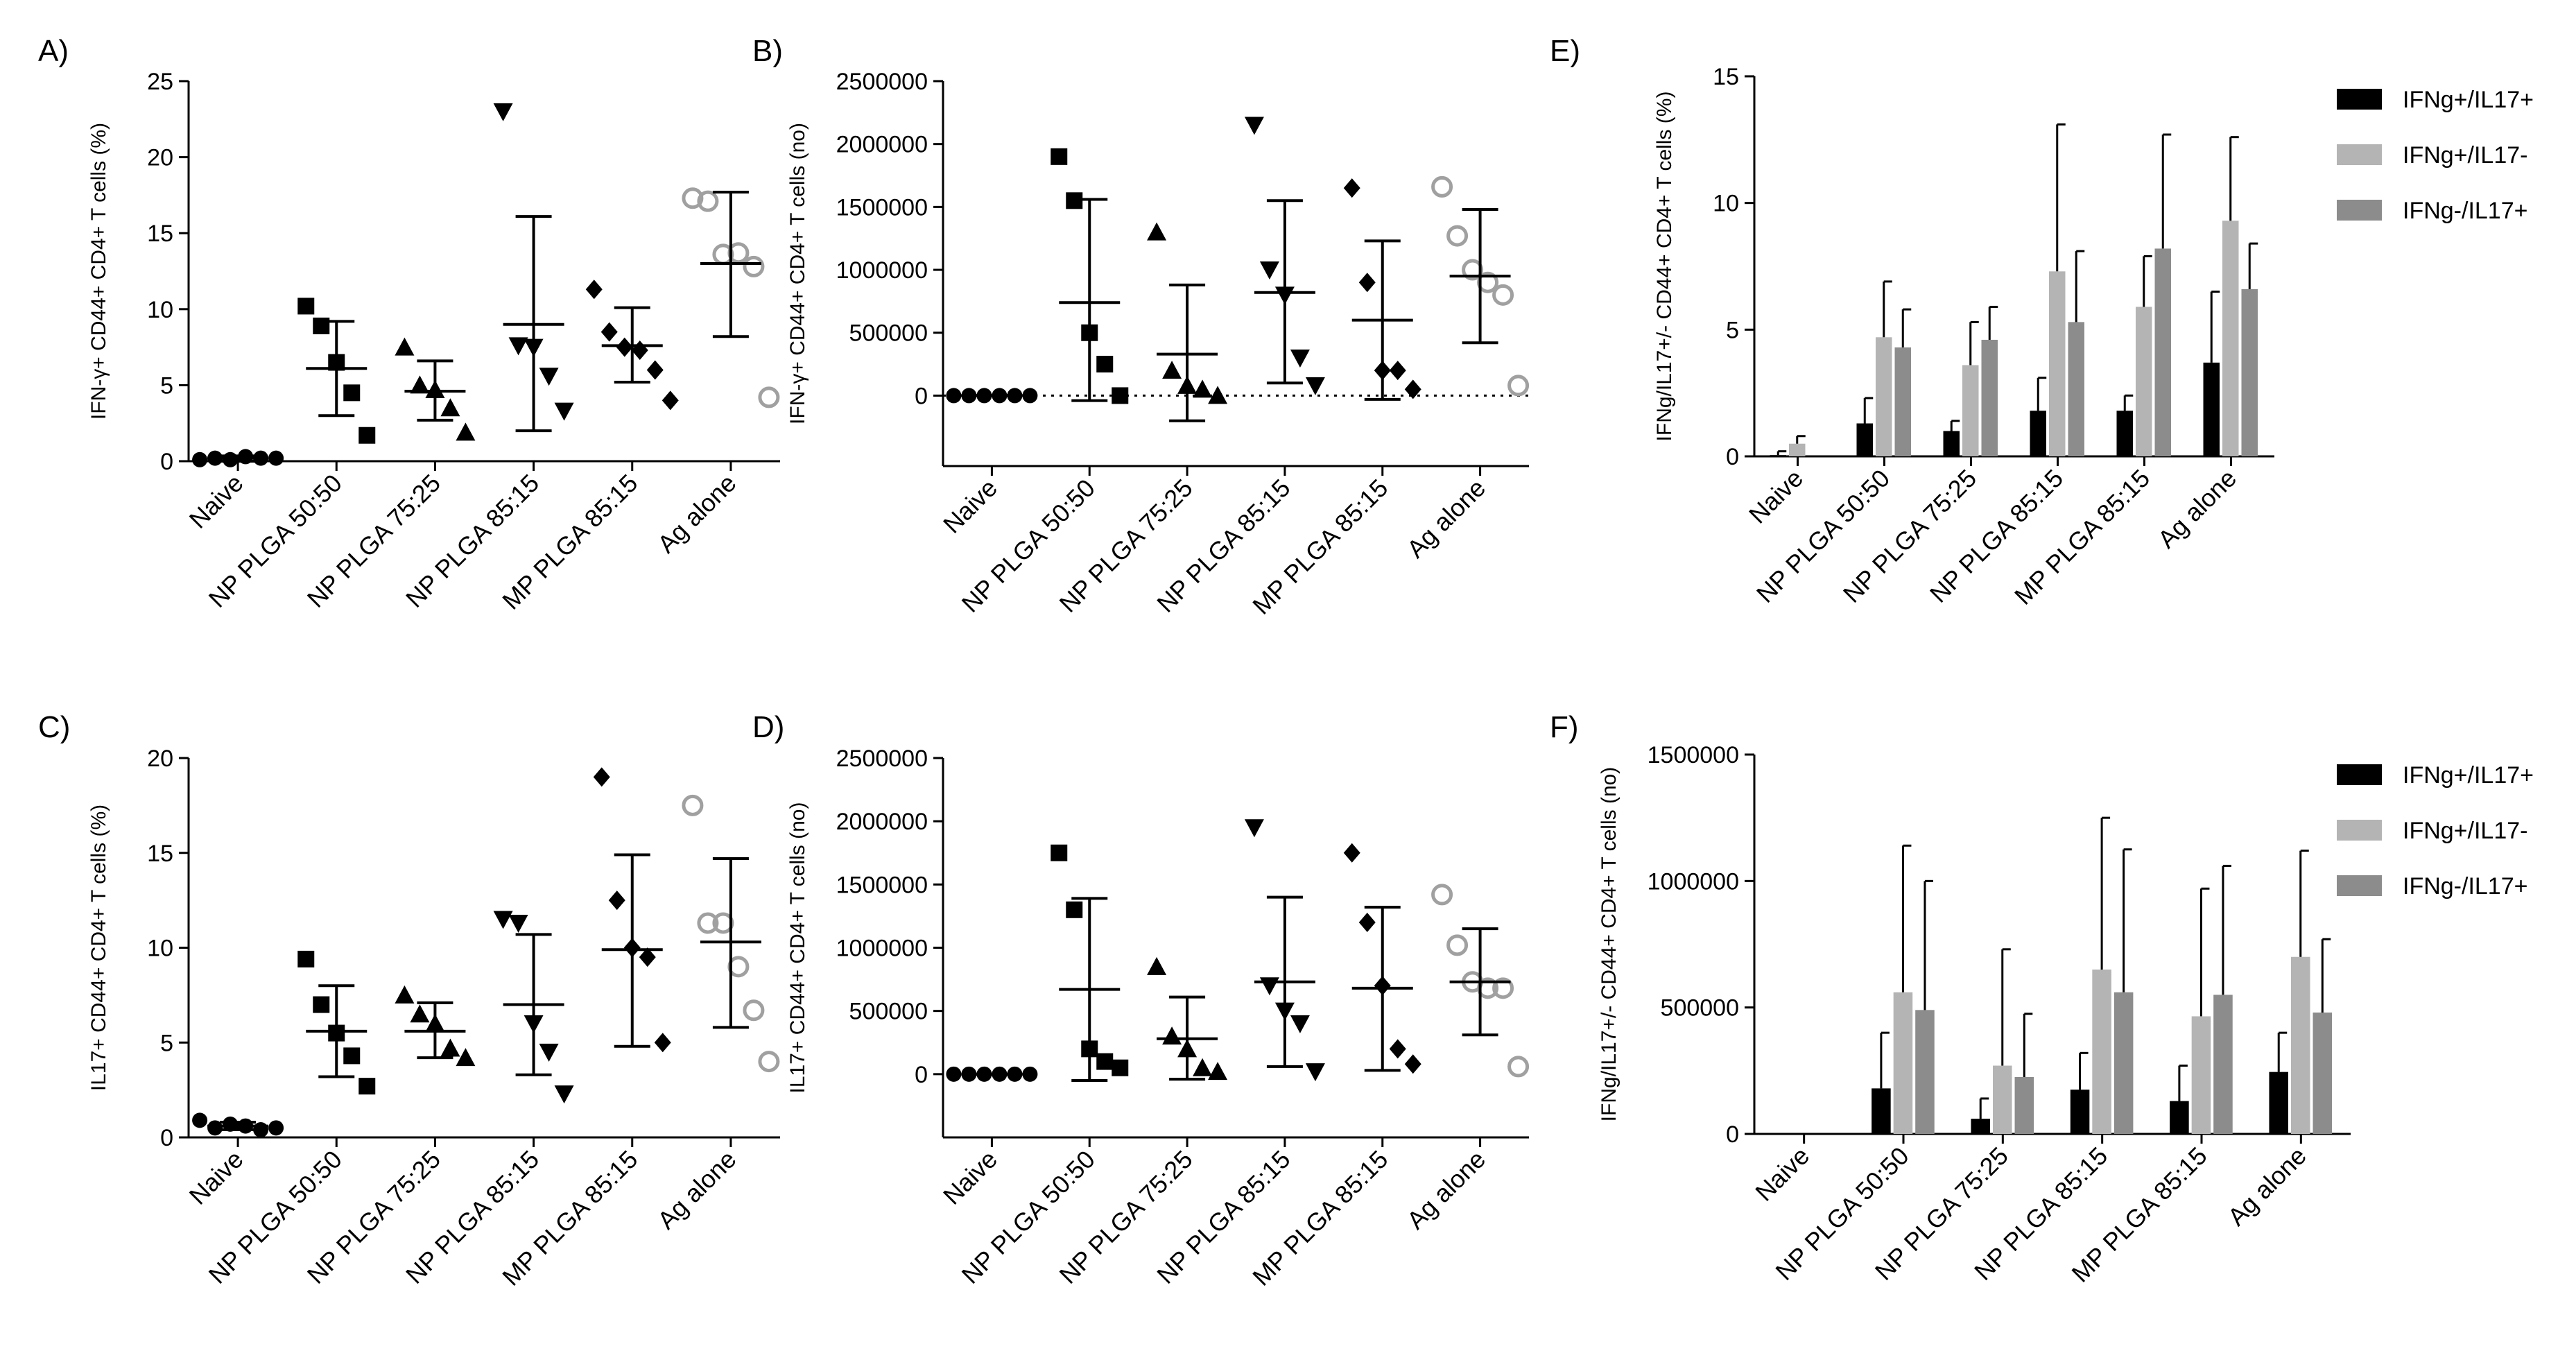  Describe the element at coordinates (54, 727) in the screenshot. I see `panel-label: C)` at that location.